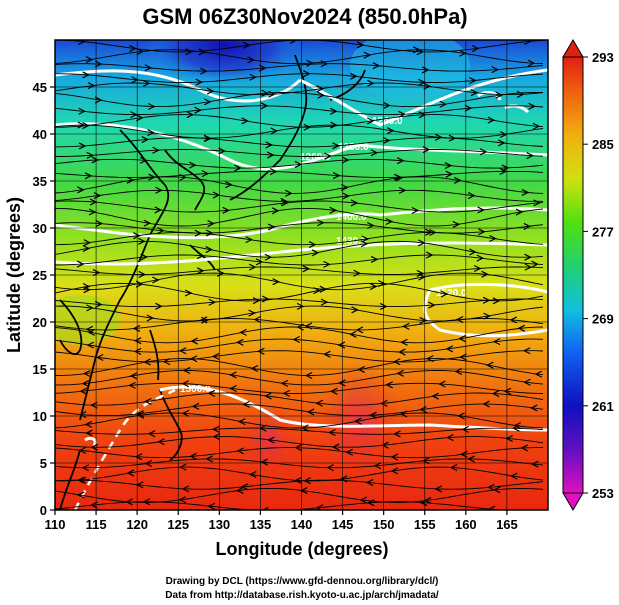  I want to click on x-tick-label: 115, so click(96, 524).